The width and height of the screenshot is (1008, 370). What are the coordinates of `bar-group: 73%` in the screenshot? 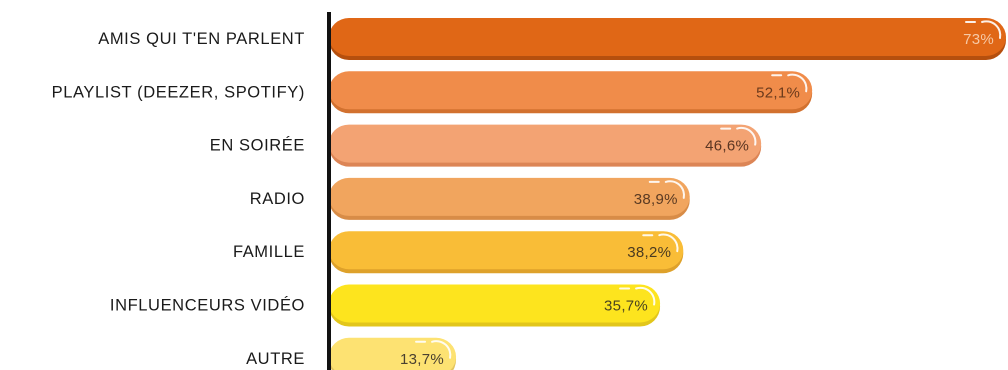 It's located at (667, 39).